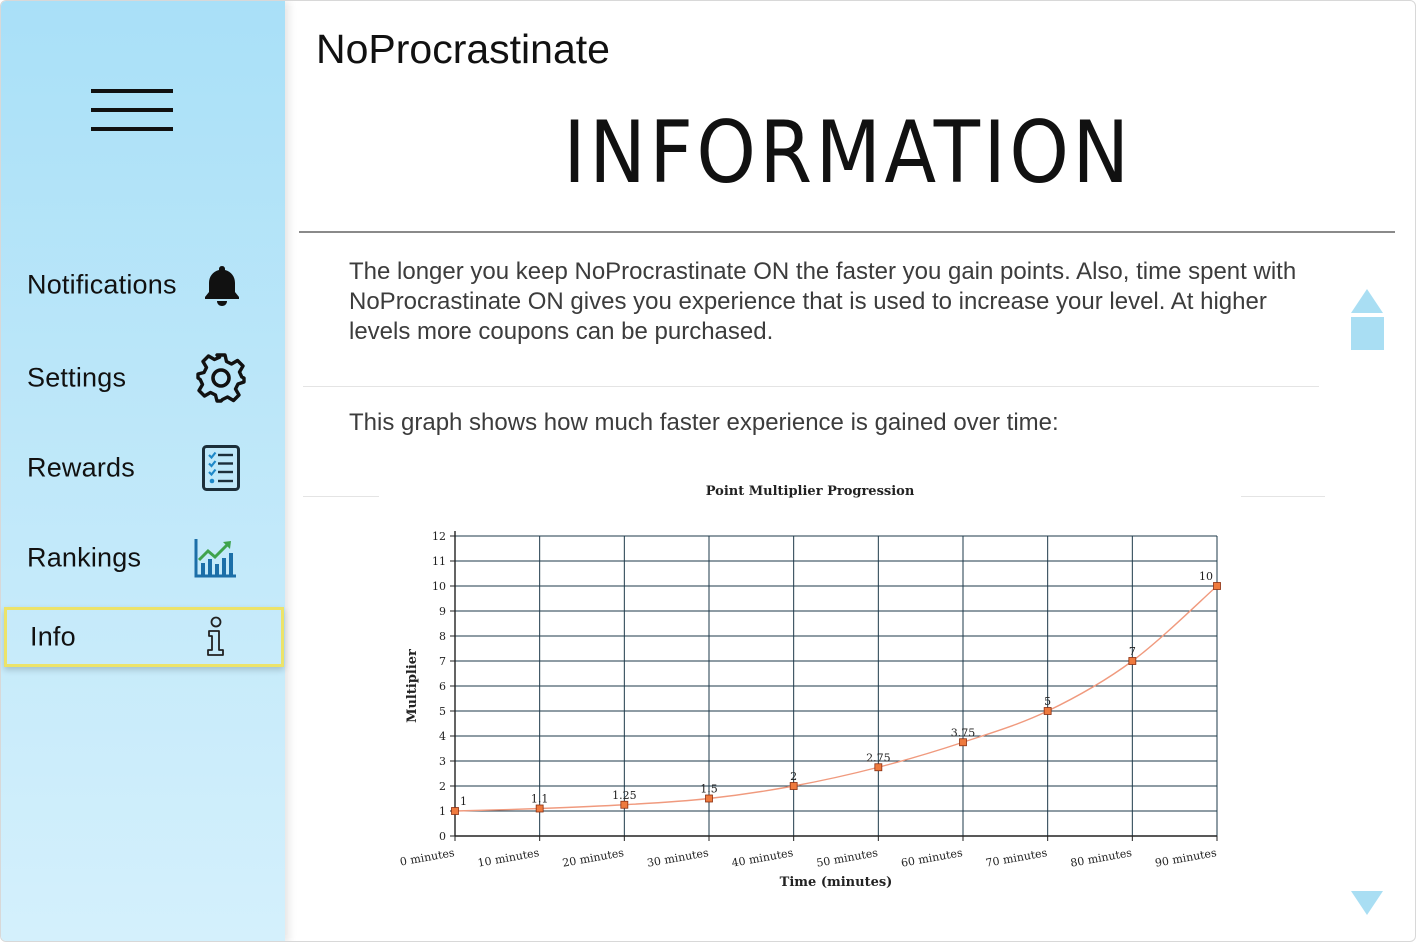 The height and width of the screenshot is (942, 1416). What do you see at coordinates (442, 811) in the screenshot?
I see `y-tick-label: 1` at bounding box center [442, 811].